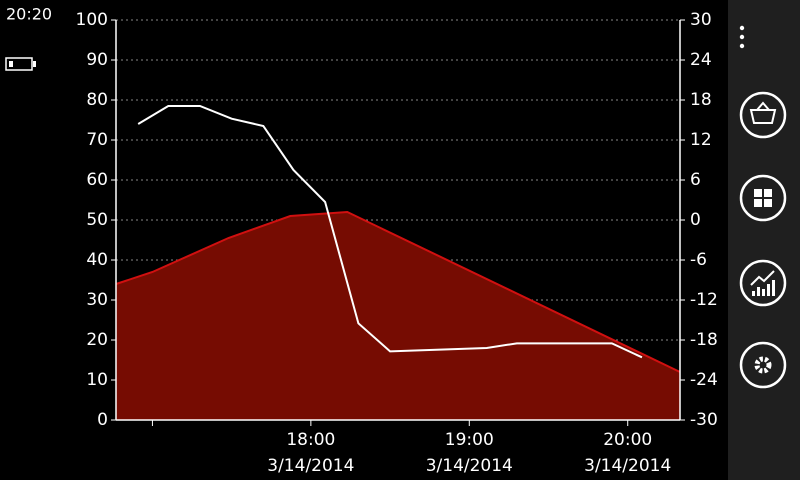  What do you see at coordinates (742, 37) in the screenshot?
I see `more-button` at bounding box center [742, 37].